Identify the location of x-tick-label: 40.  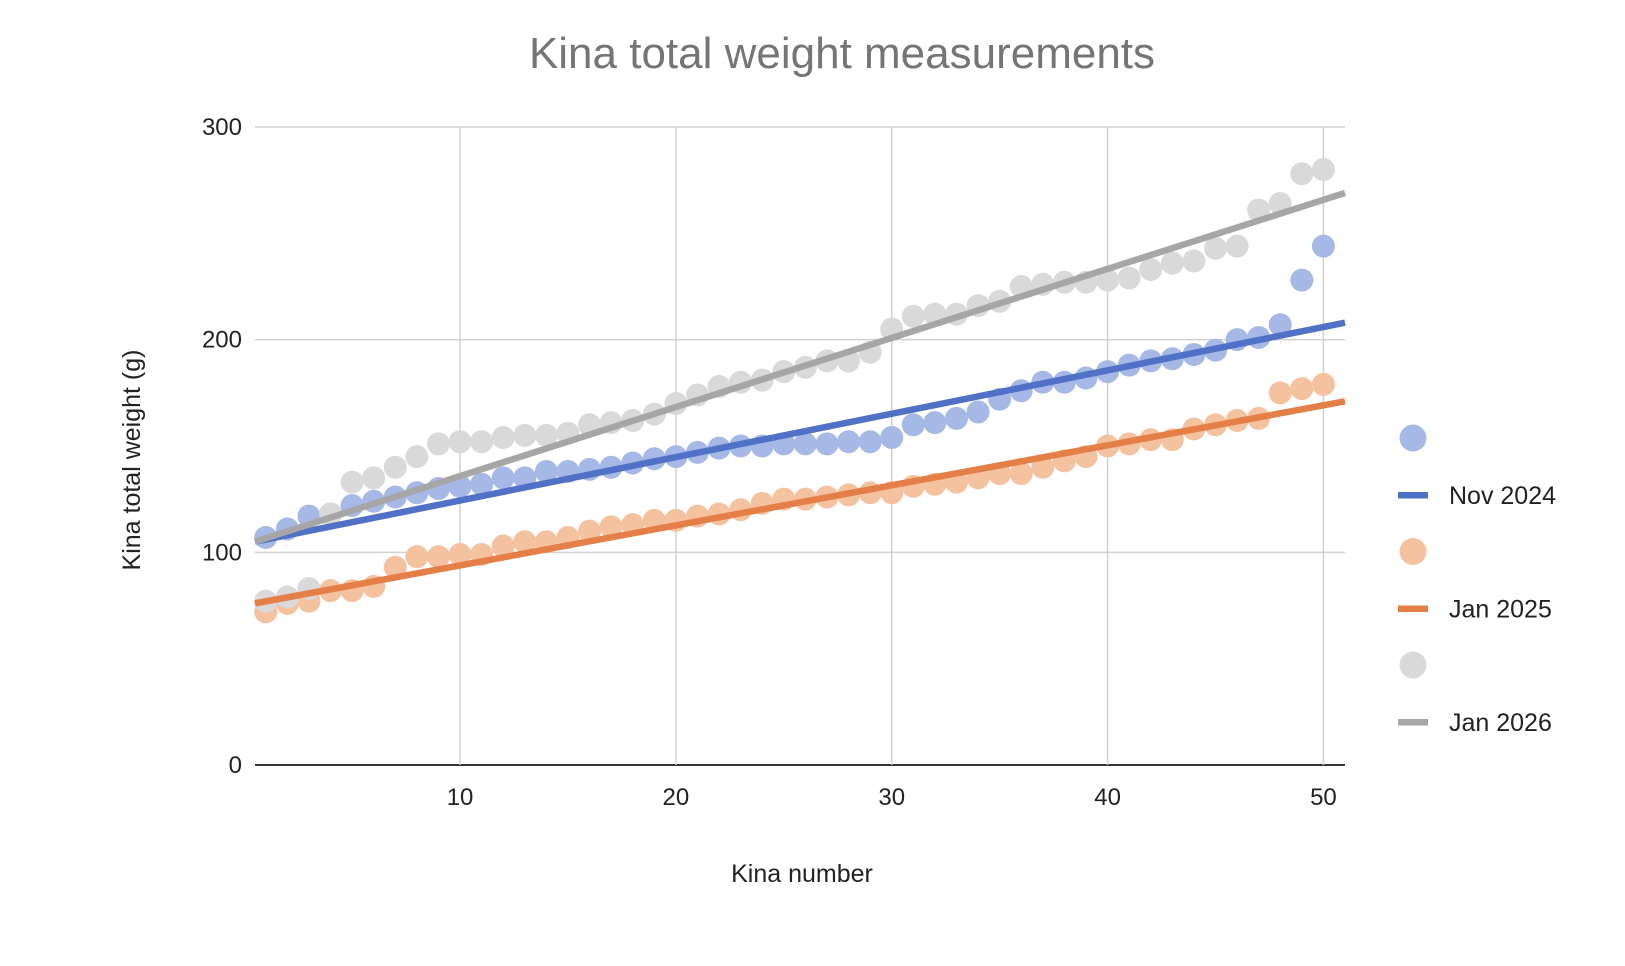
(1107, 797).